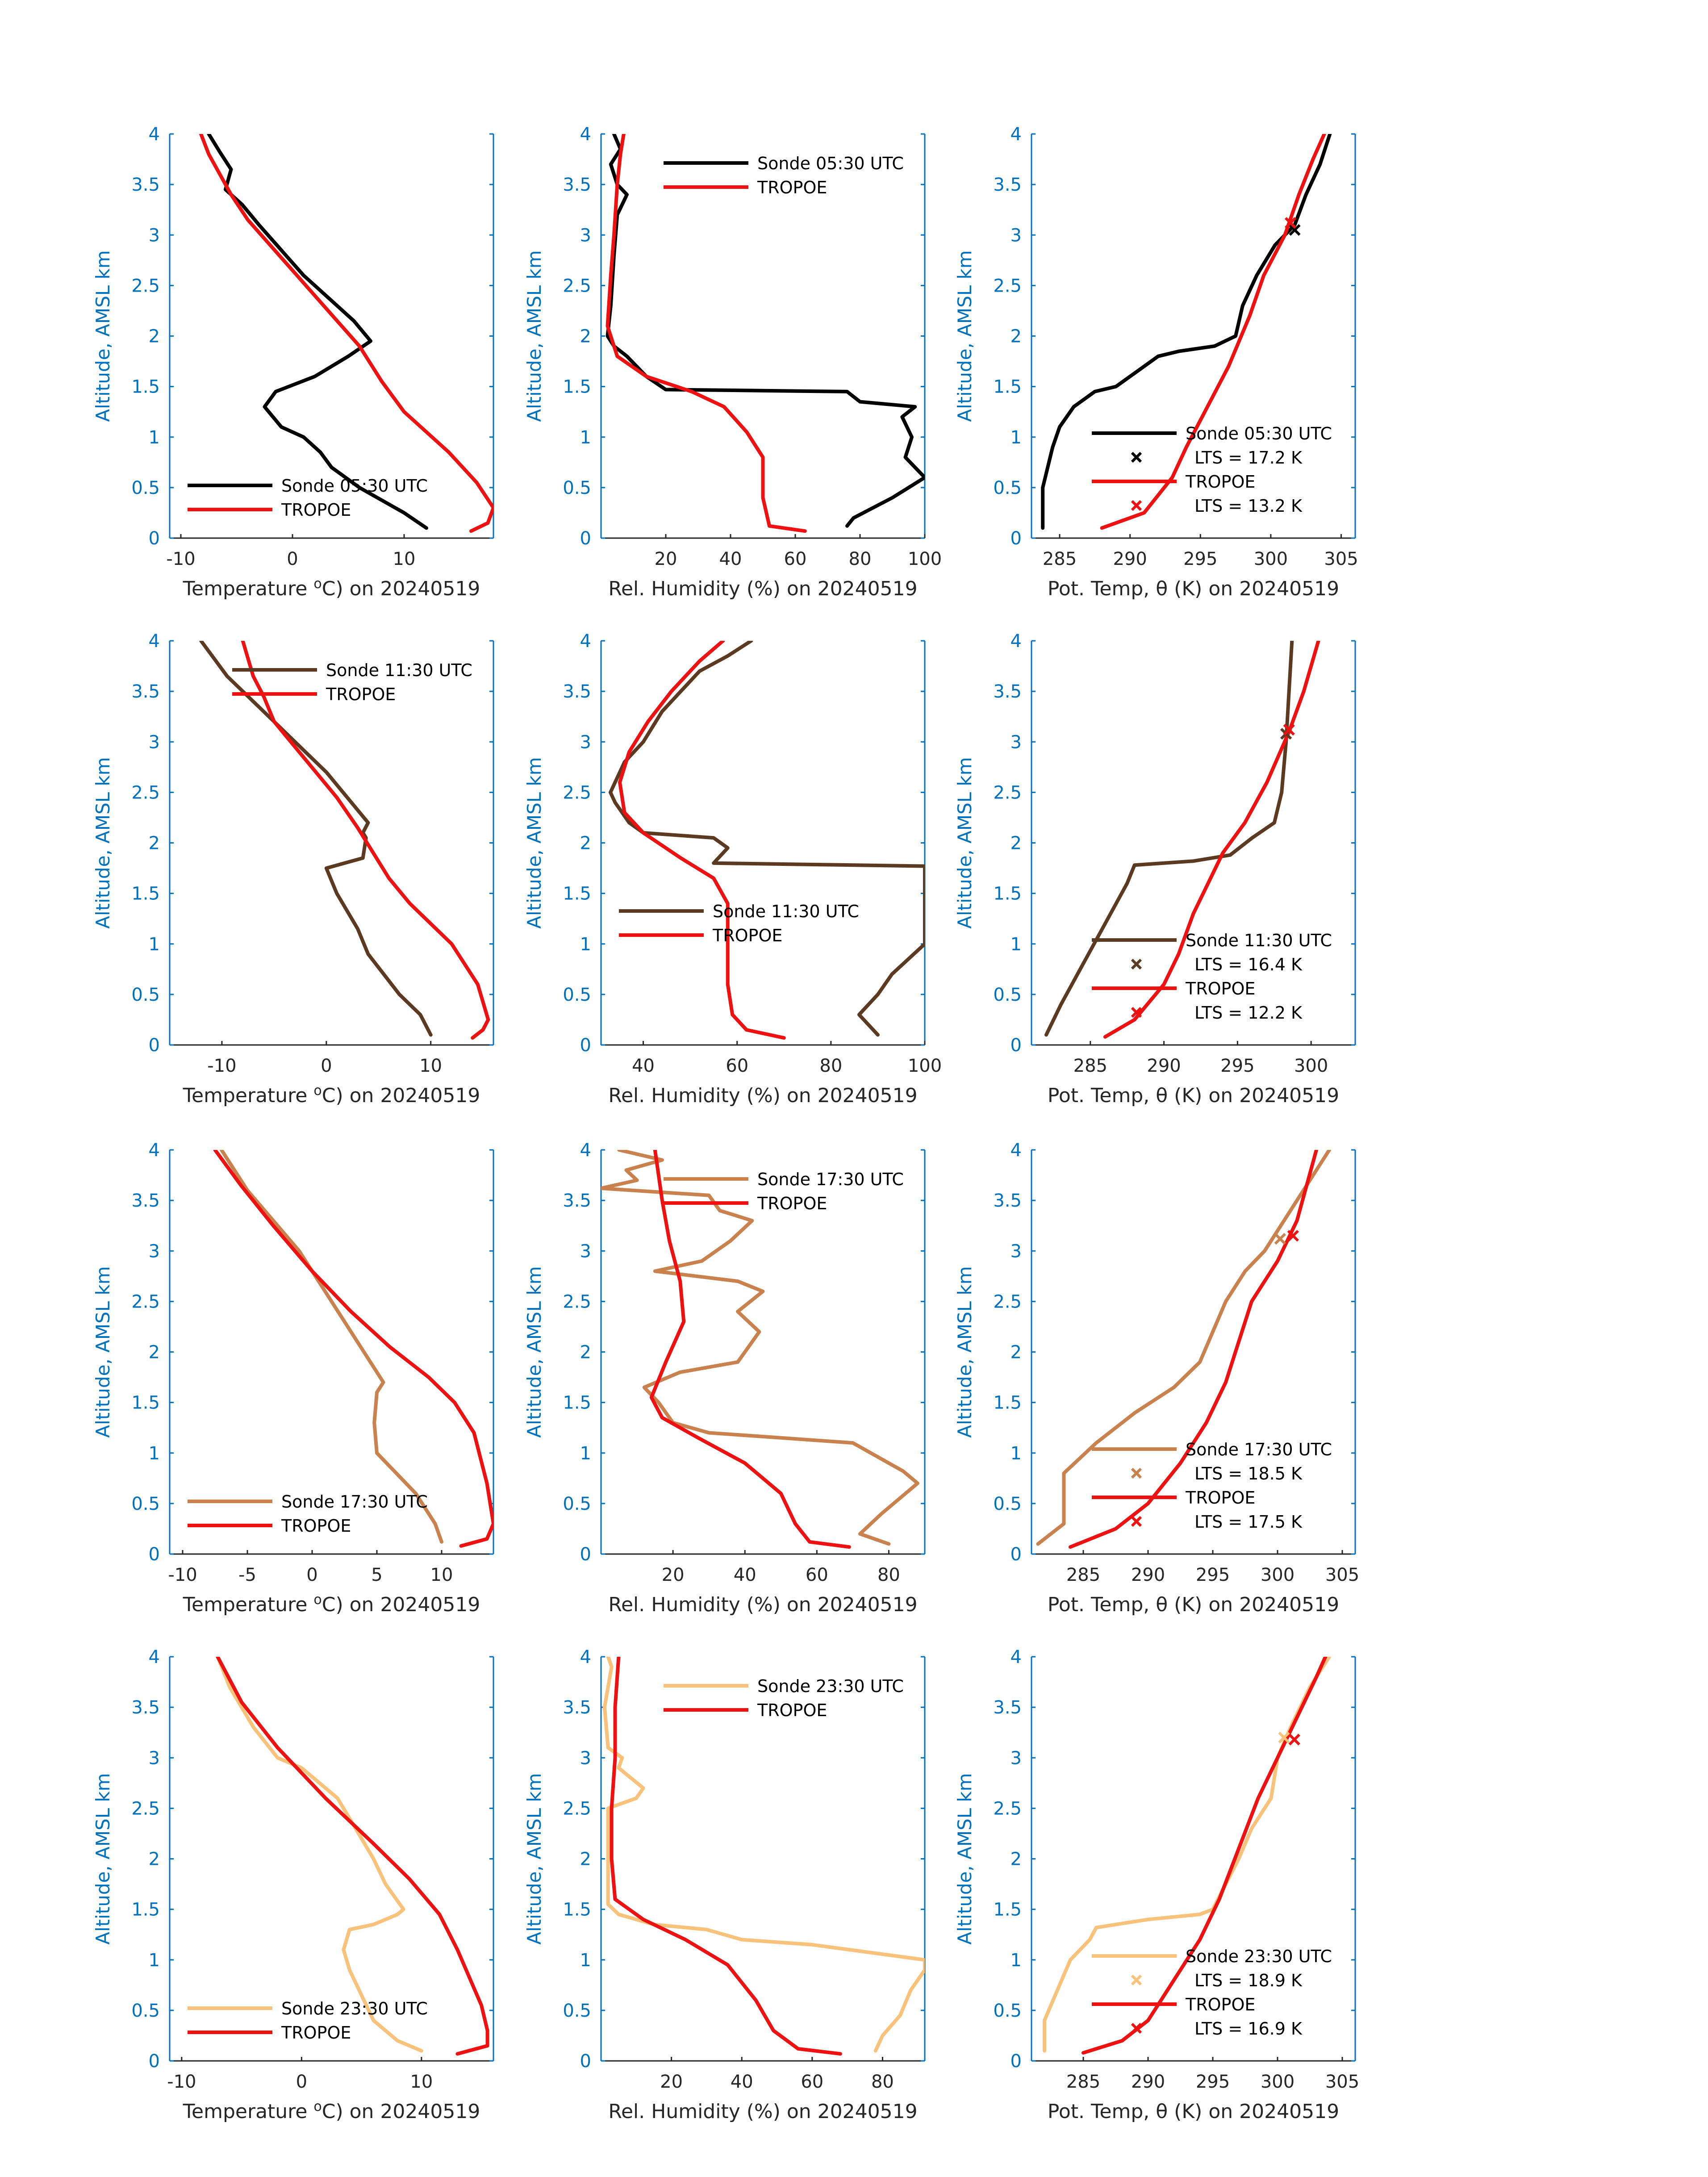  I want to click on x-tick-label: 60, so click(812, 2082).